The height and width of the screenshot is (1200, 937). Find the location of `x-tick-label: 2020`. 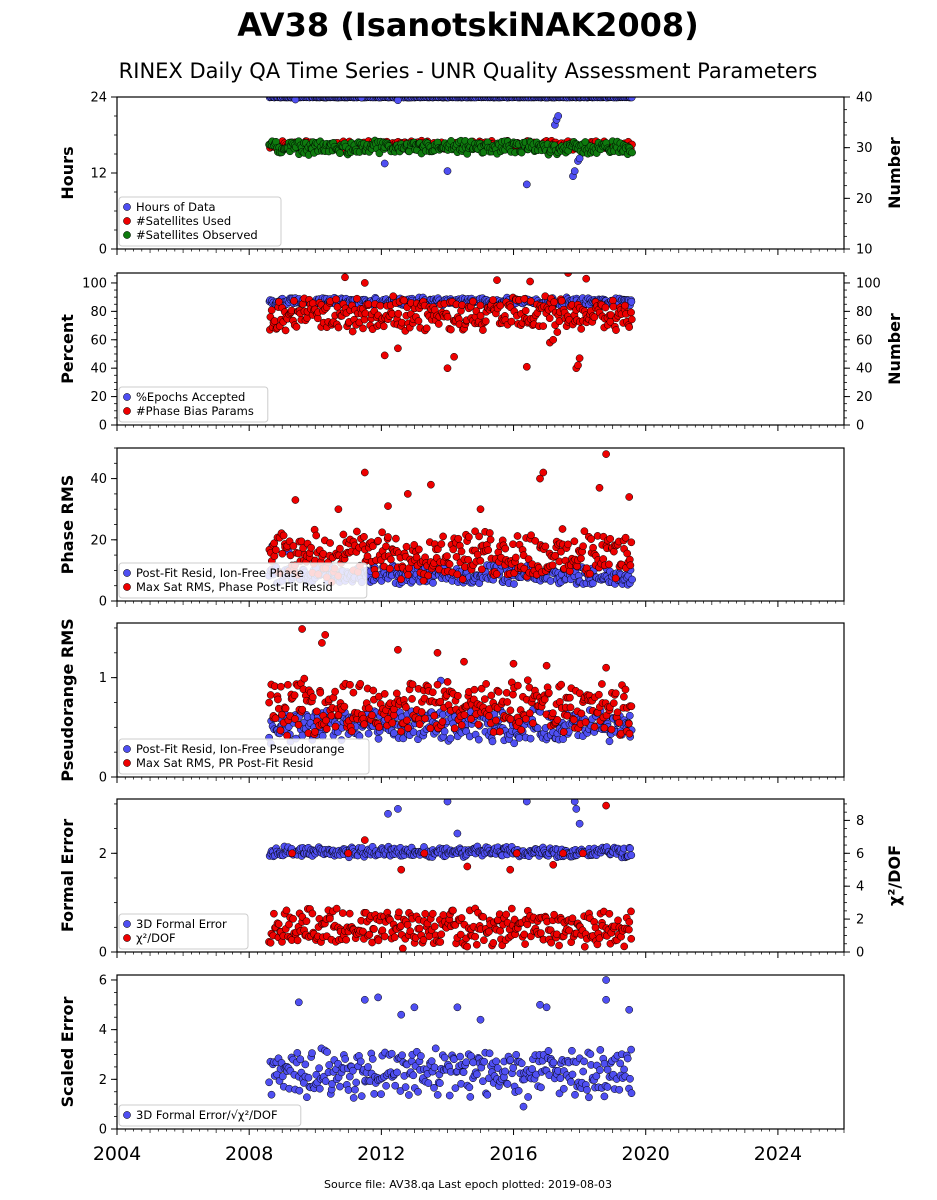

x-tick-label: 2020 is located at coordinates (646, 1154).